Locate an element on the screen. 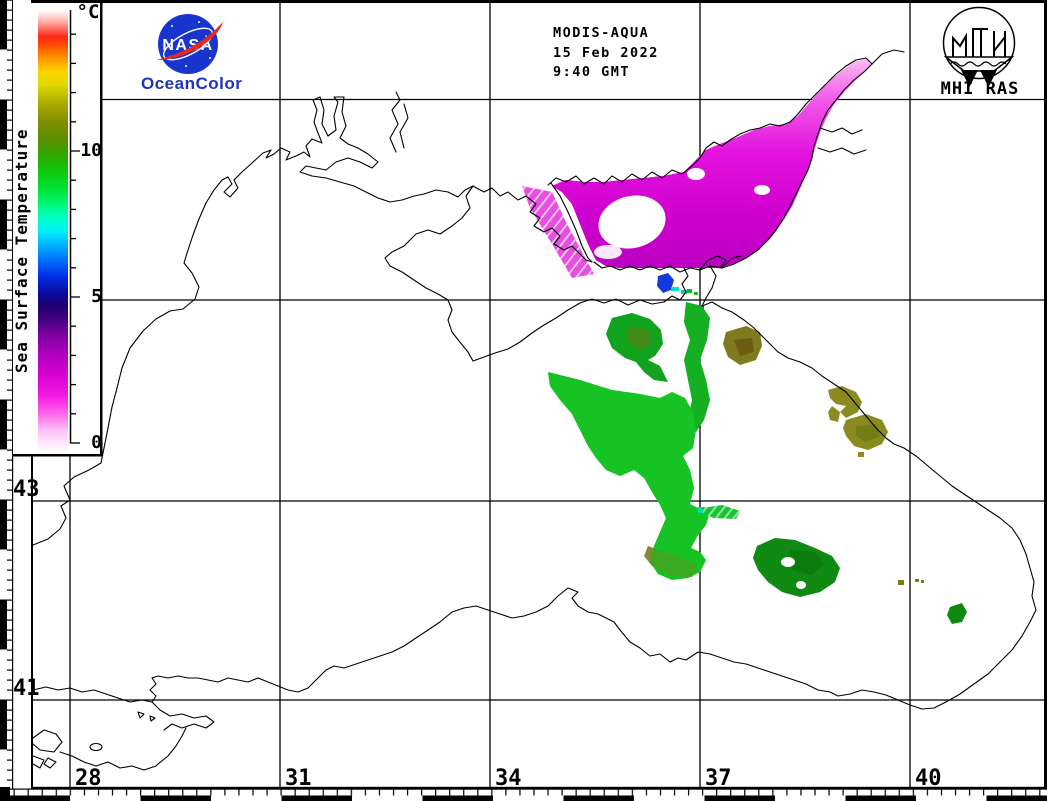 This screenshot has height=801, width=1051. platform-label: MODIS-AQUA is located at coordinates (601, 33).